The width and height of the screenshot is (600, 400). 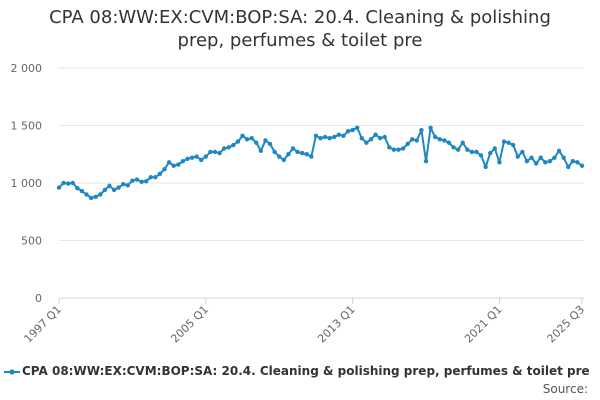 What do you see at coordinates (224, 148) in the screenshot?
I see `data-point: 2006 Q1: 1300` at bounding box center [224, 148].